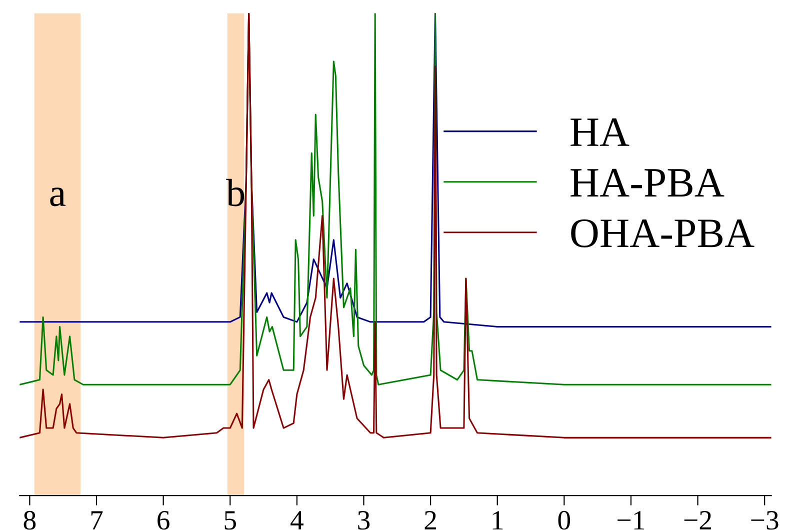 This screenshot has width=787, height=530. Describe the element at coordinates (600, 132) in the screenshot. I see `legend-label: HA` at that location.